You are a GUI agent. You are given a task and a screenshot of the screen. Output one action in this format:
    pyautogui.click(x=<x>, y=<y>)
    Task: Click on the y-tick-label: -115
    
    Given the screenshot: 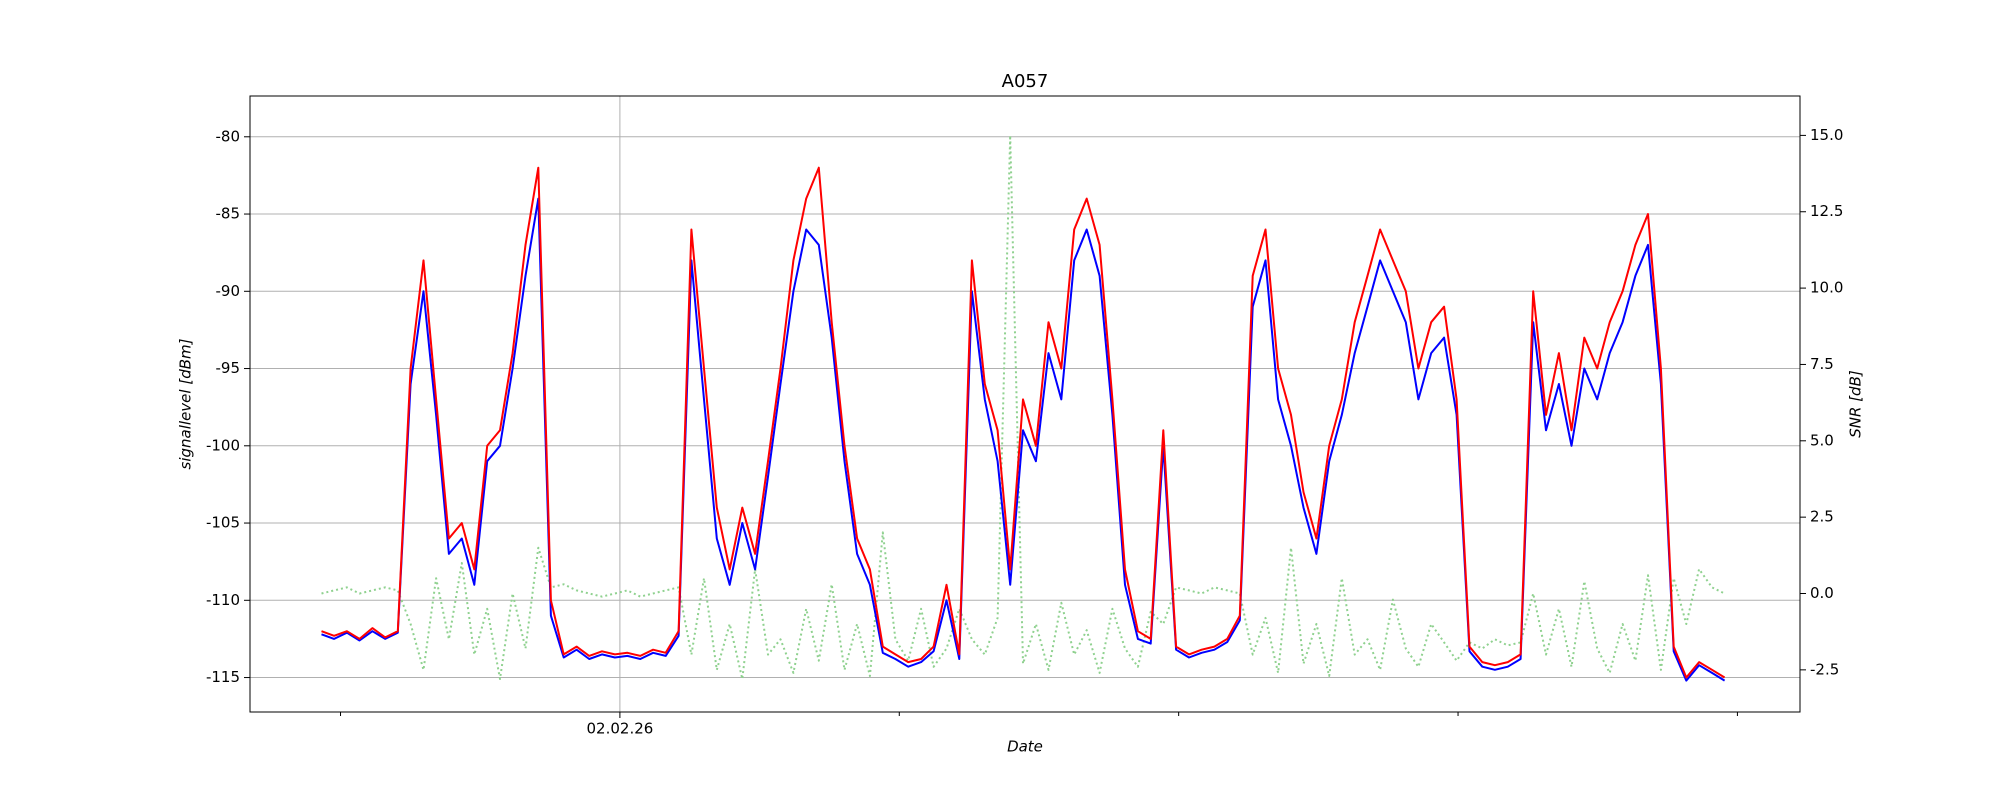 What is the action you would take?
    pyautogui.click(x=223, y=677)
    